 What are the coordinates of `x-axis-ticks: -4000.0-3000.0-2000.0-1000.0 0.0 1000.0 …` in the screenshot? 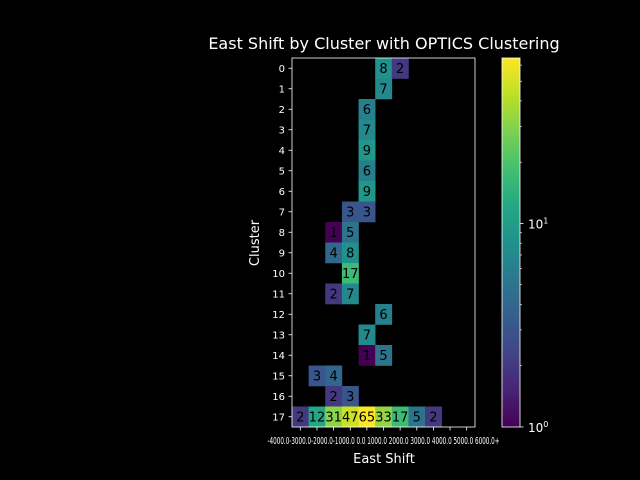 It's located at (384, 437).